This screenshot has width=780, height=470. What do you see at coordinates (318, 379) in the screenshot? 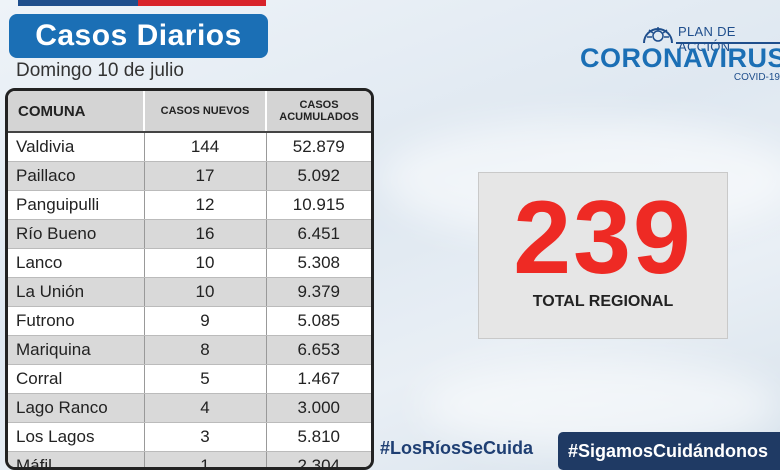
I see `cell-casos-acumulados: 1.467` at bounding box center [318, 379].